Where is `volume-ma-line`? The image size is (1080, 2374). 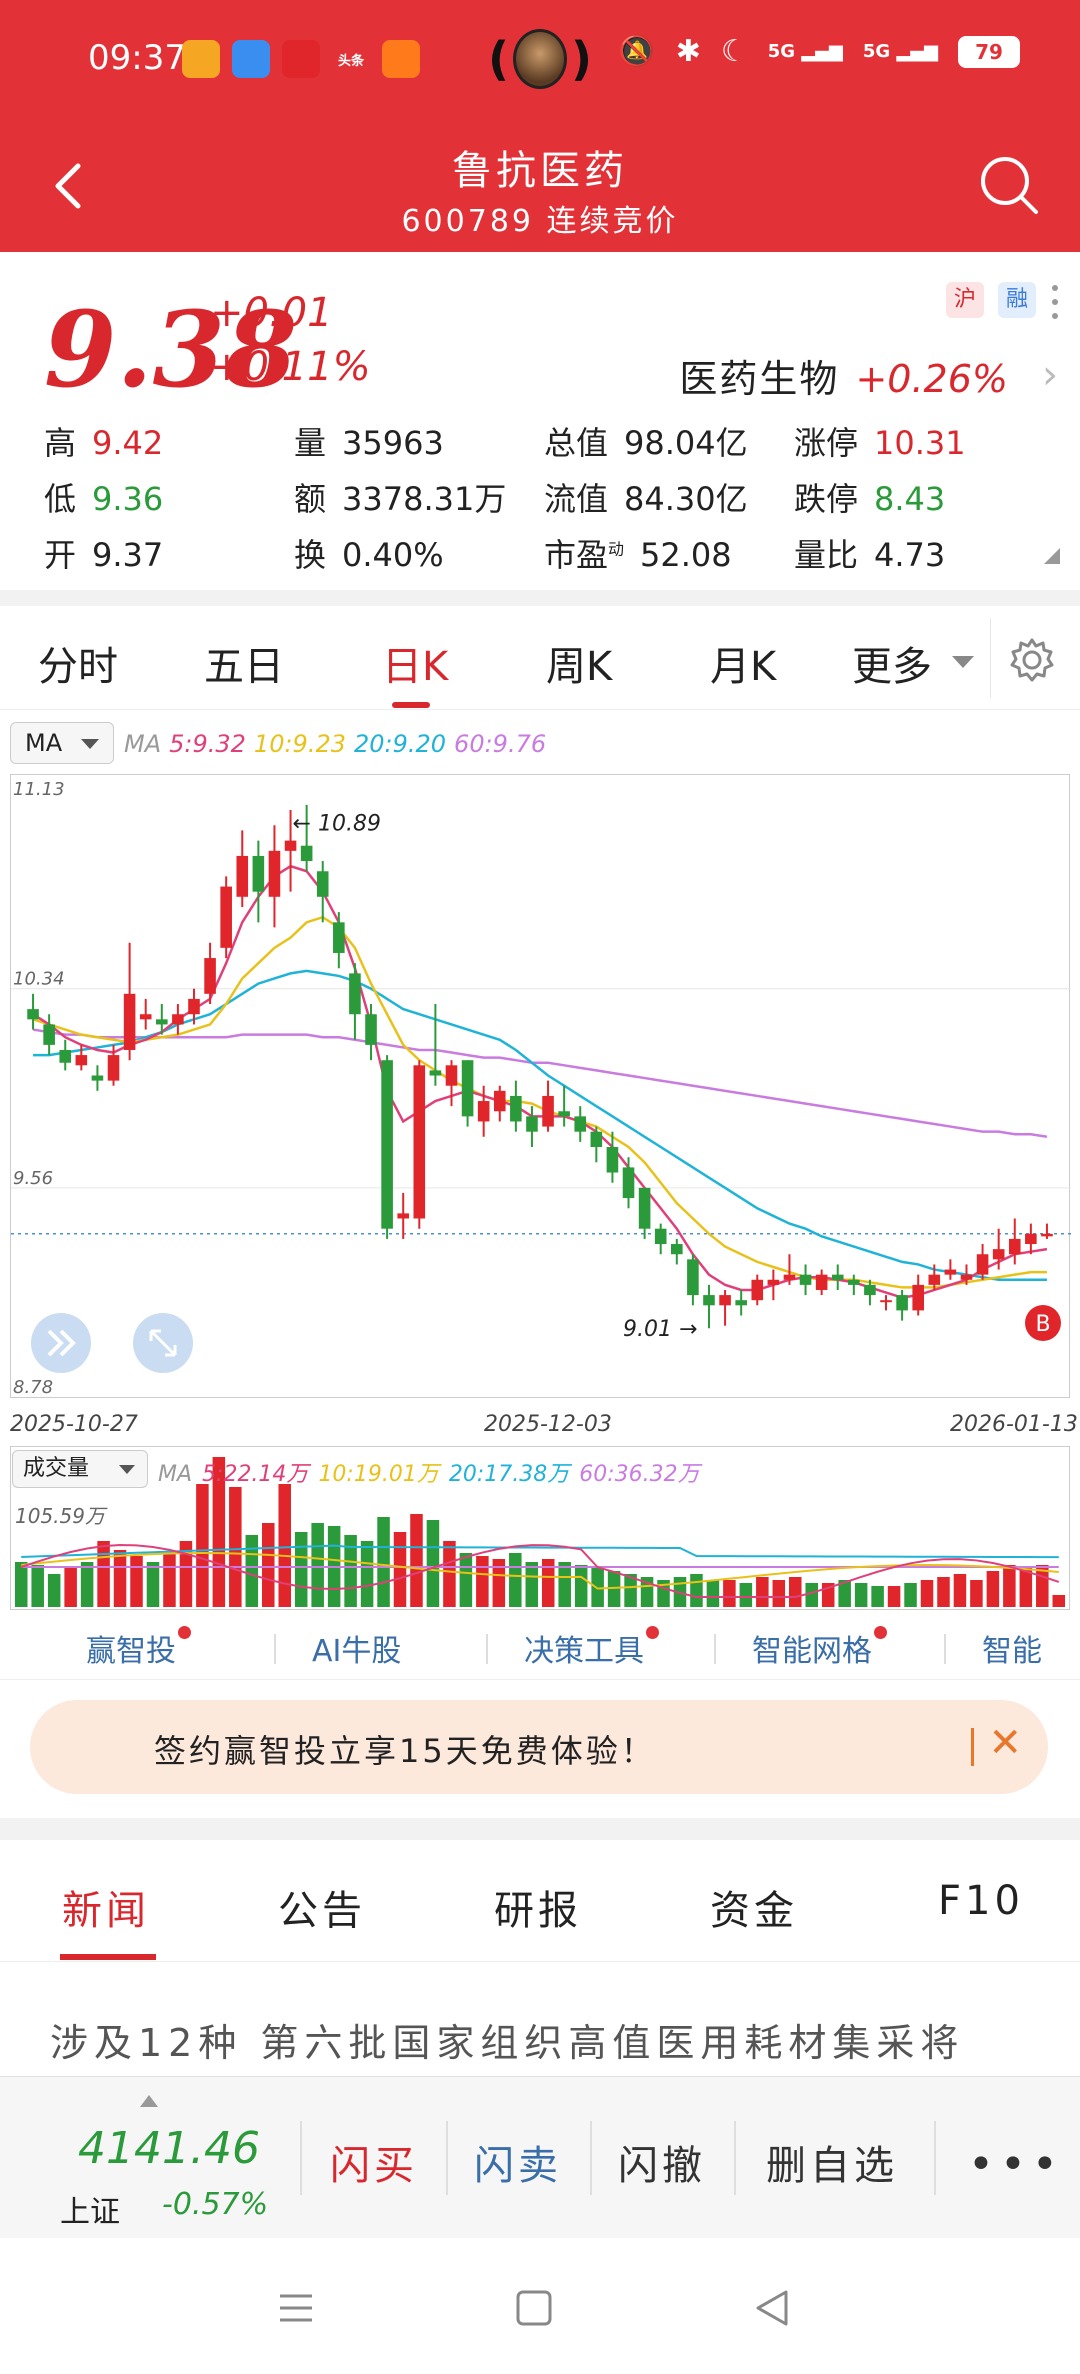
volume-ma-line is located at coordinates (540, 1570).